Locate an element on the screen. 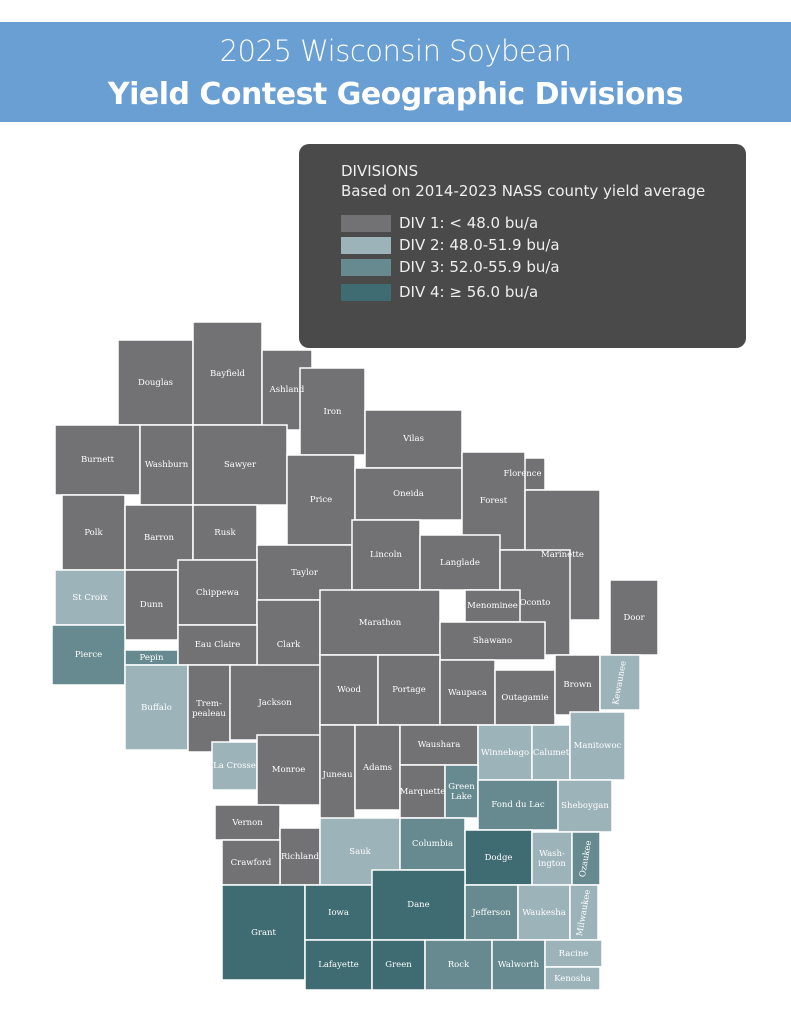 This screenshot has height=1024, width=791. county-label: Polk is located at coordinates (93, 532).